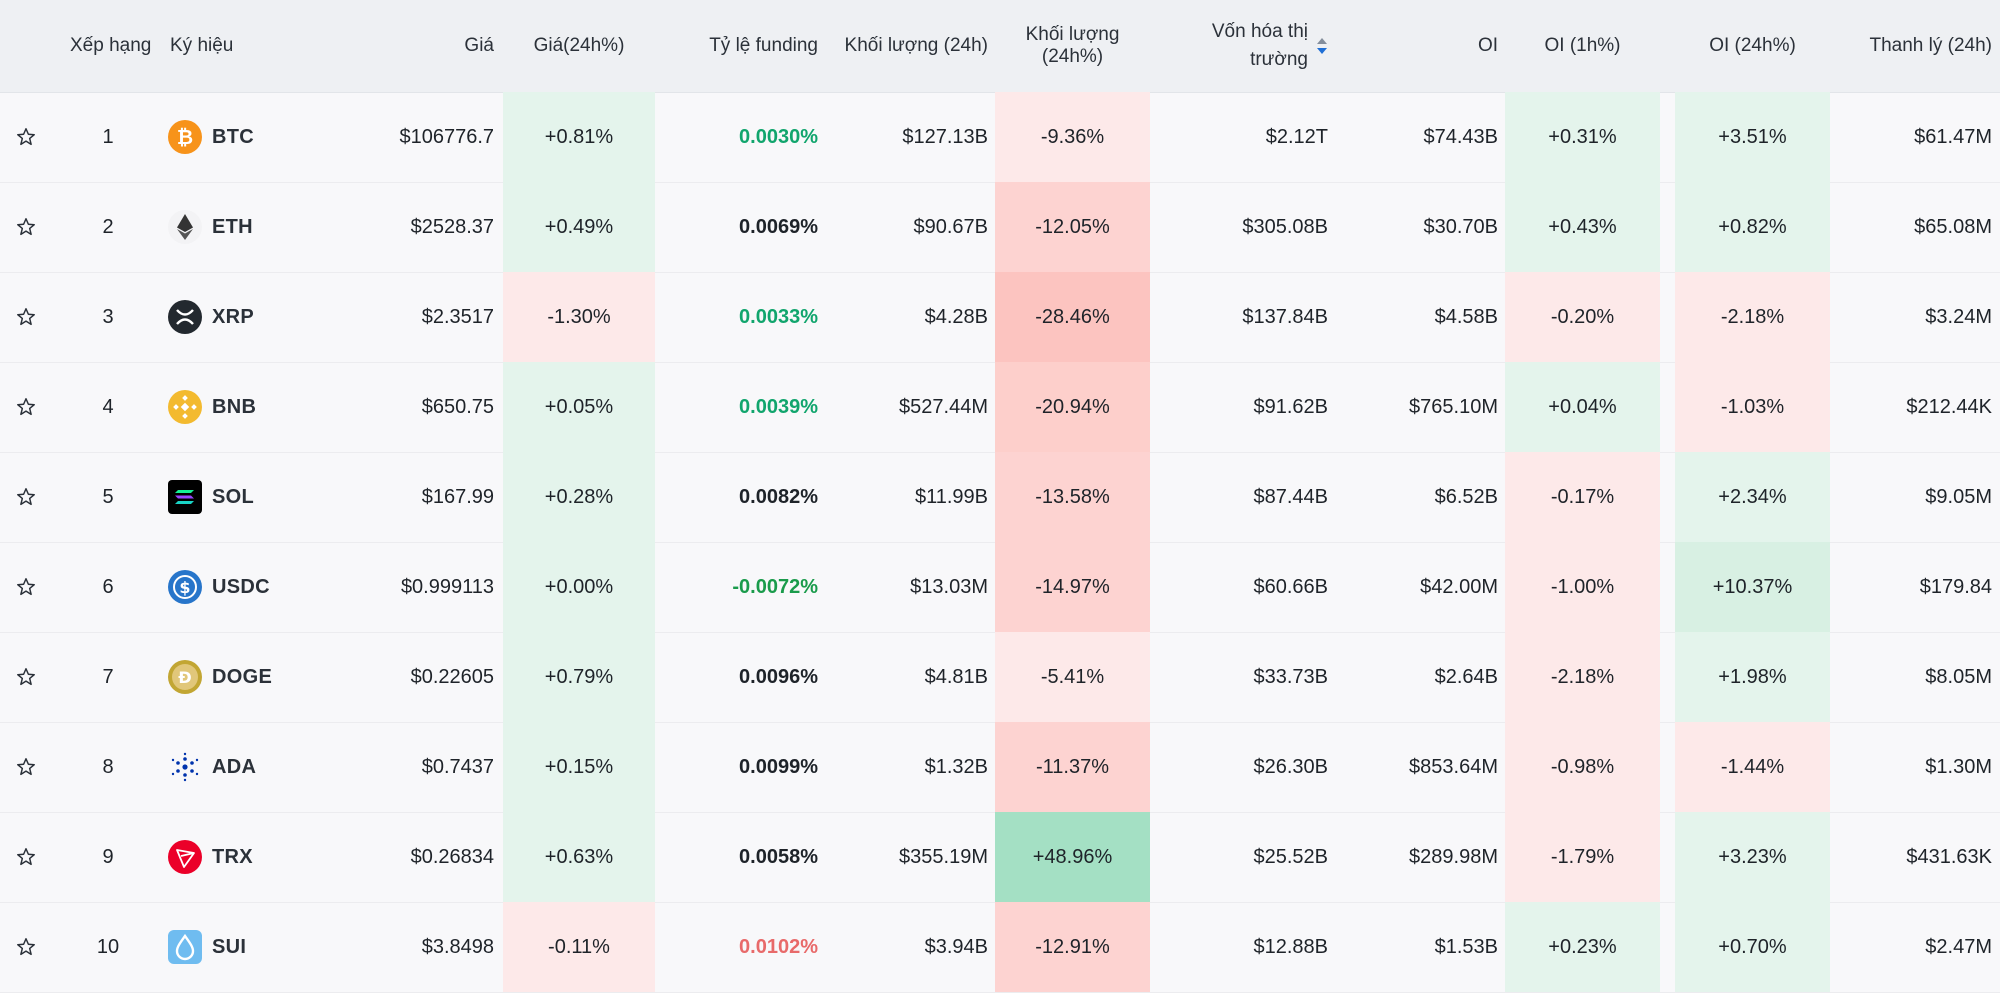  What do you see at coordinates (108, 226) in the screenshot?
I see `rank: 2` at bounding box center [108, 226].